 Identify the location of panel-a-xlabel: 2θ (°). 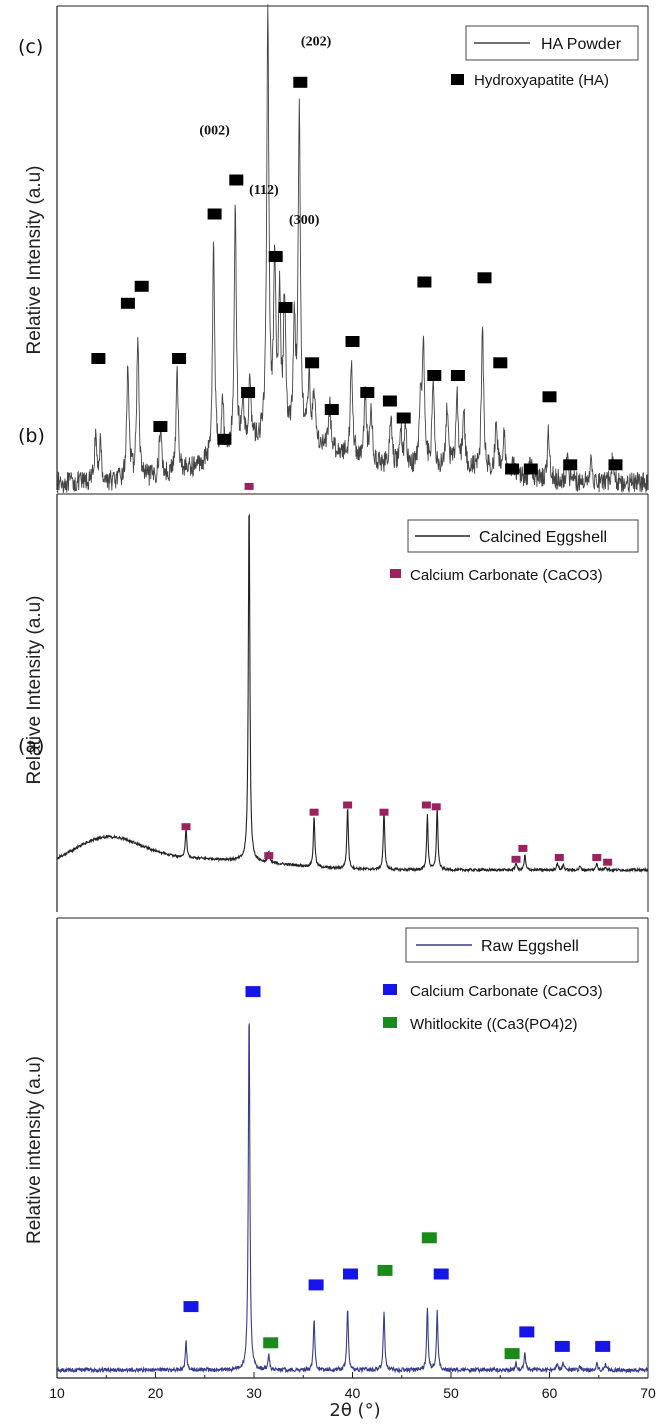
(354, 1410).